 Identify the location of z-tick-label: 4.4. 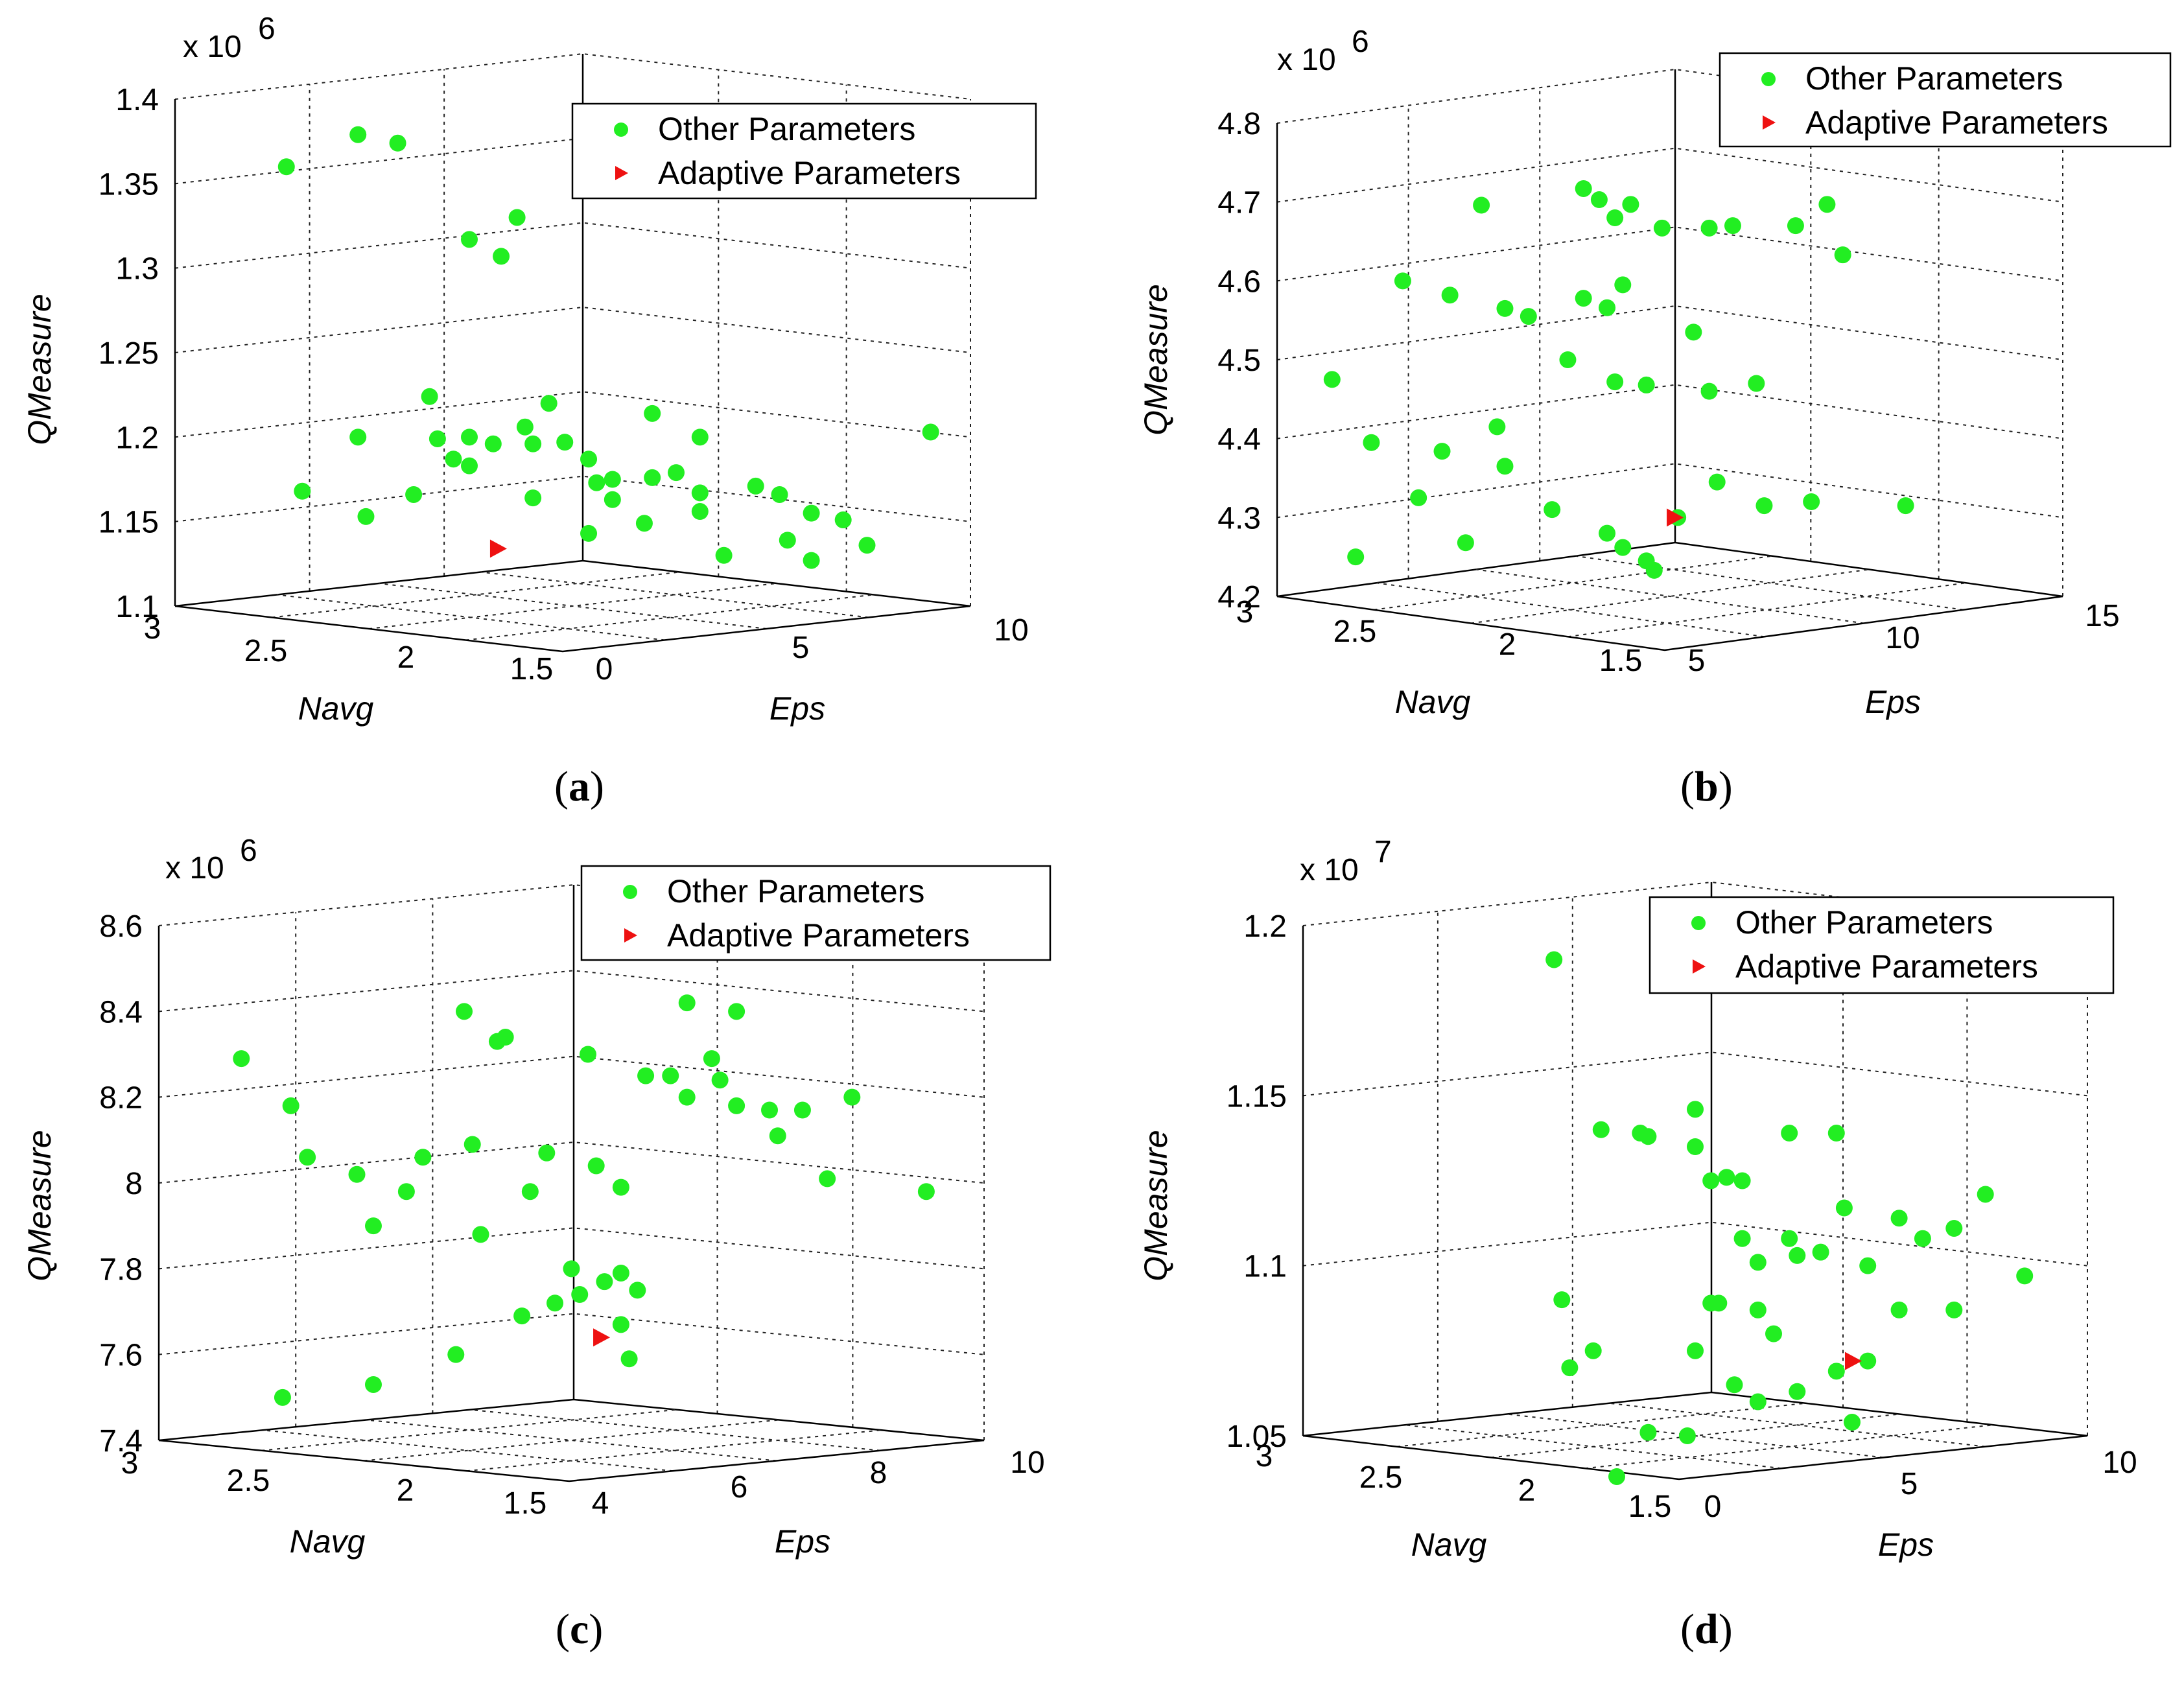
(1239, 440).